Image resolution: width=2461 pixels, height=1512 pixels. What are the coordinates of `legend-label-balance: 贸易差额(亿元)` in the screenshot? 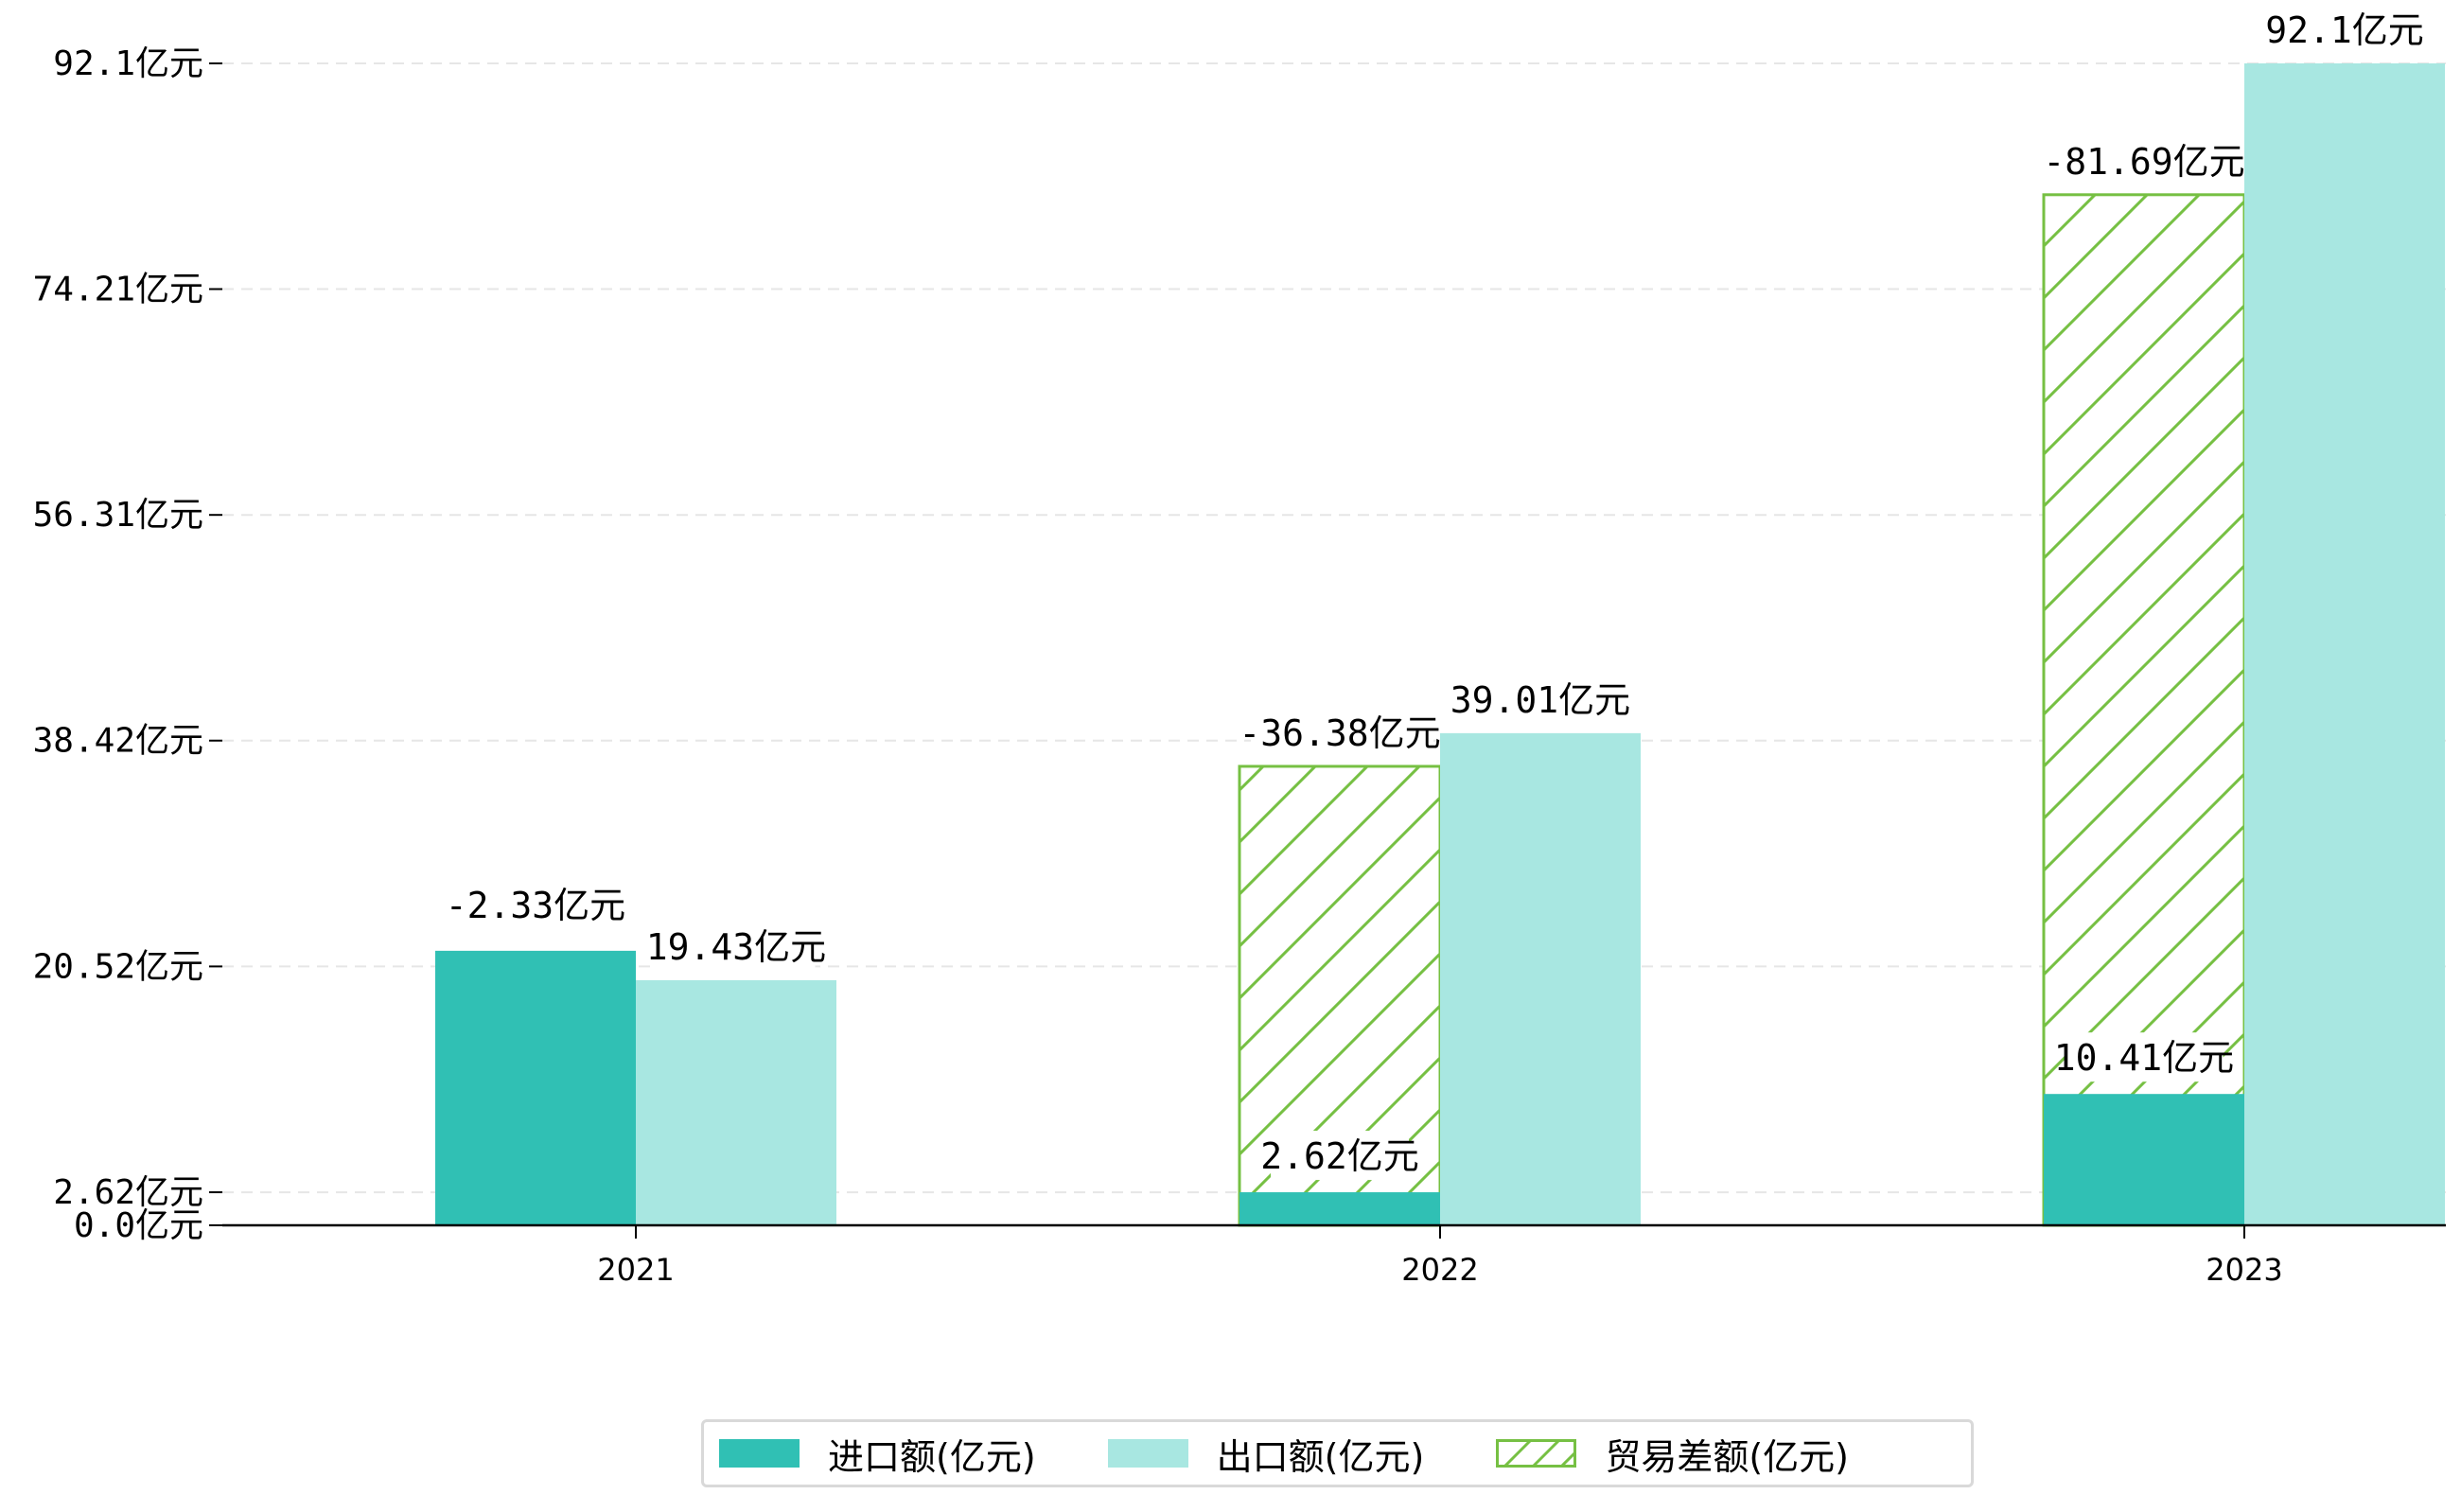 It's located at (1727, 1457).